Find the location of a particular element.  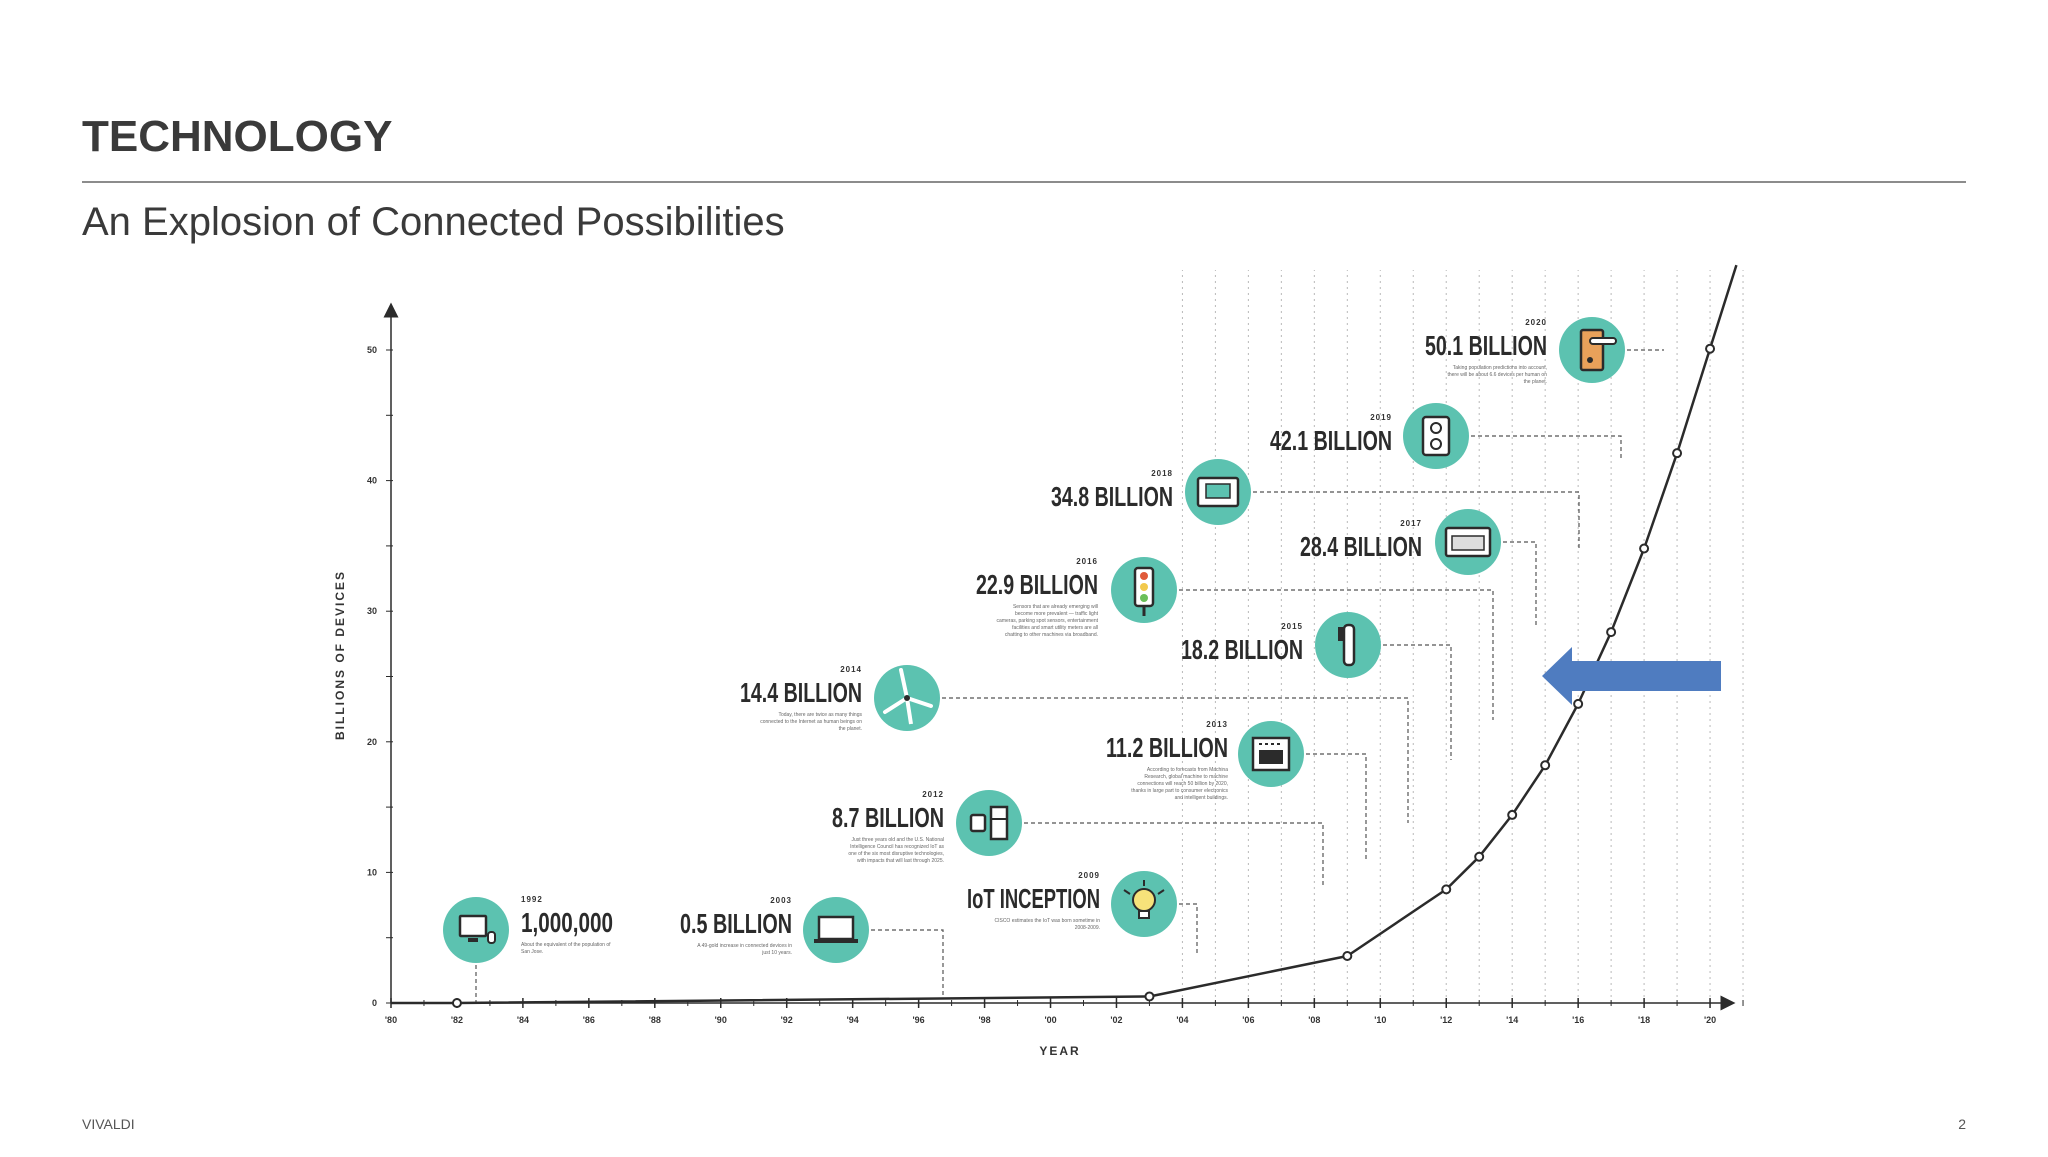

x-tick-label: '16 is located at coordinates (1578, 1020).